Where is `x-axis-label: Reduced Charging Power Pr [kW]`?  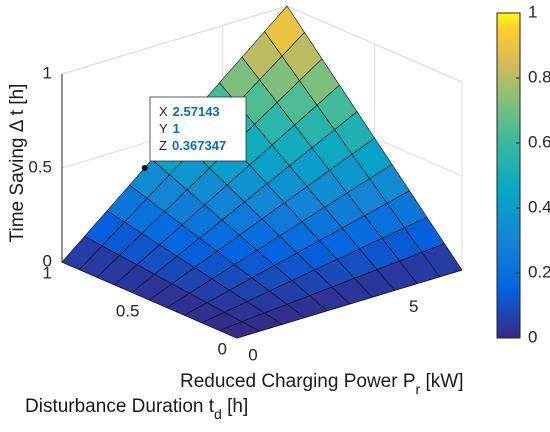 x-axis-label: Reduced Charging Power Pr [kW] is located at coordinates (321, 384).